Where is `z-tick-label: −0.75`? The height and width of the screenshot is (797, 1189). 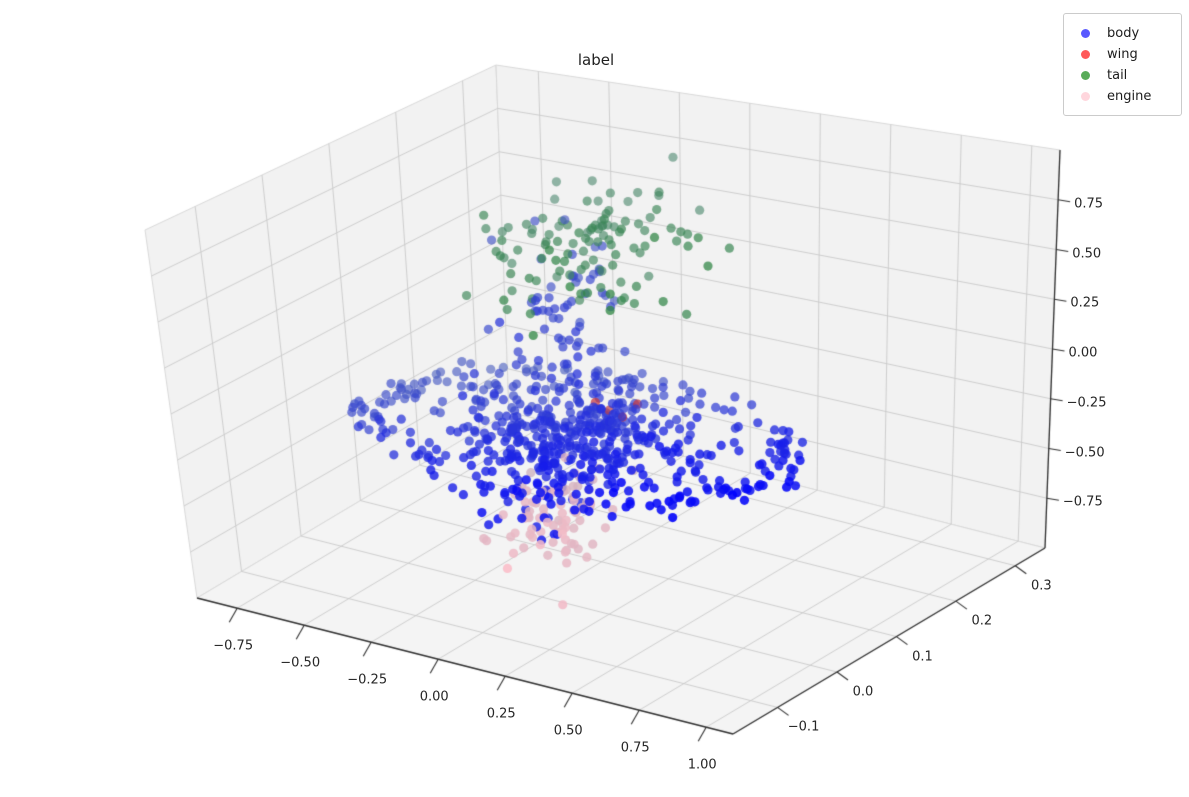
z-tick-label: −0.75 is located at coordinates (1082, 502).